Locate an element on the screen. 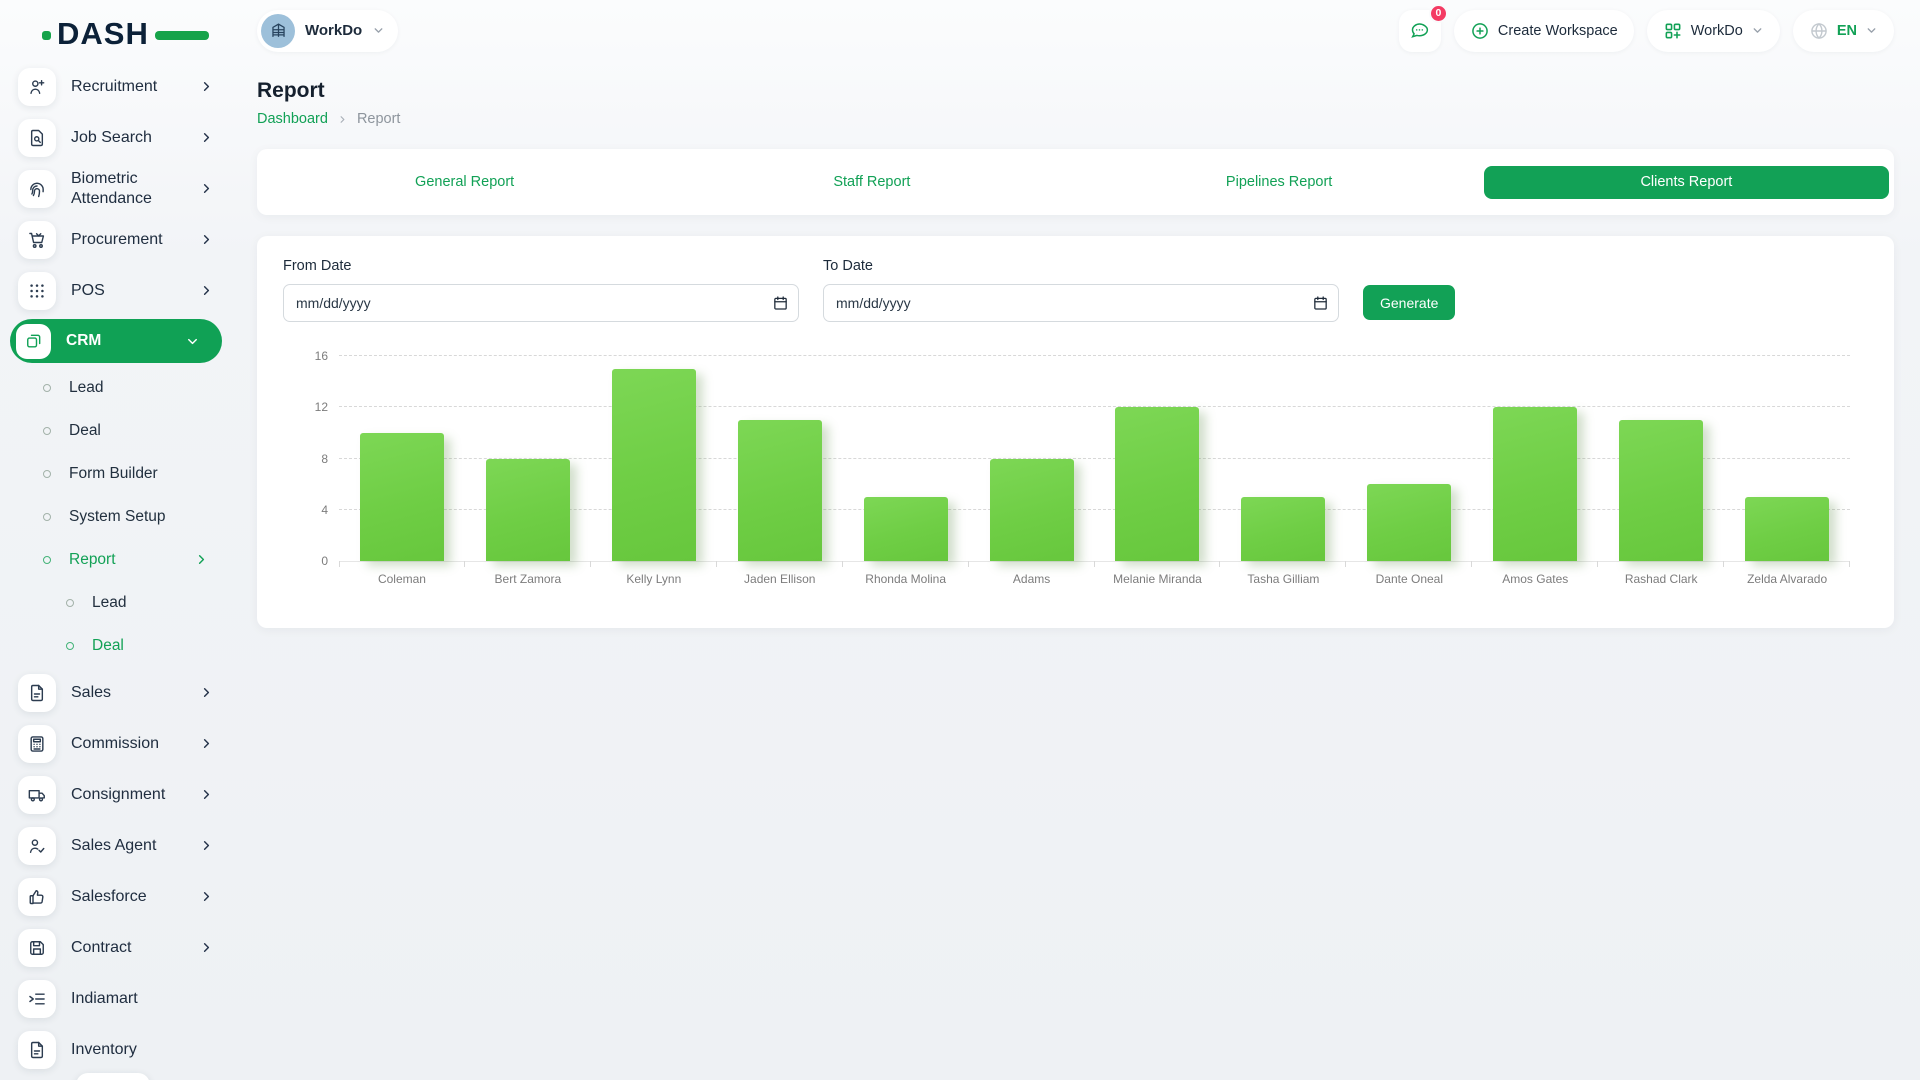 The image size is (1920, 1080). sidebar-item-biometric-attendance: Biometric Attendance is located at coordinates (116, 188).